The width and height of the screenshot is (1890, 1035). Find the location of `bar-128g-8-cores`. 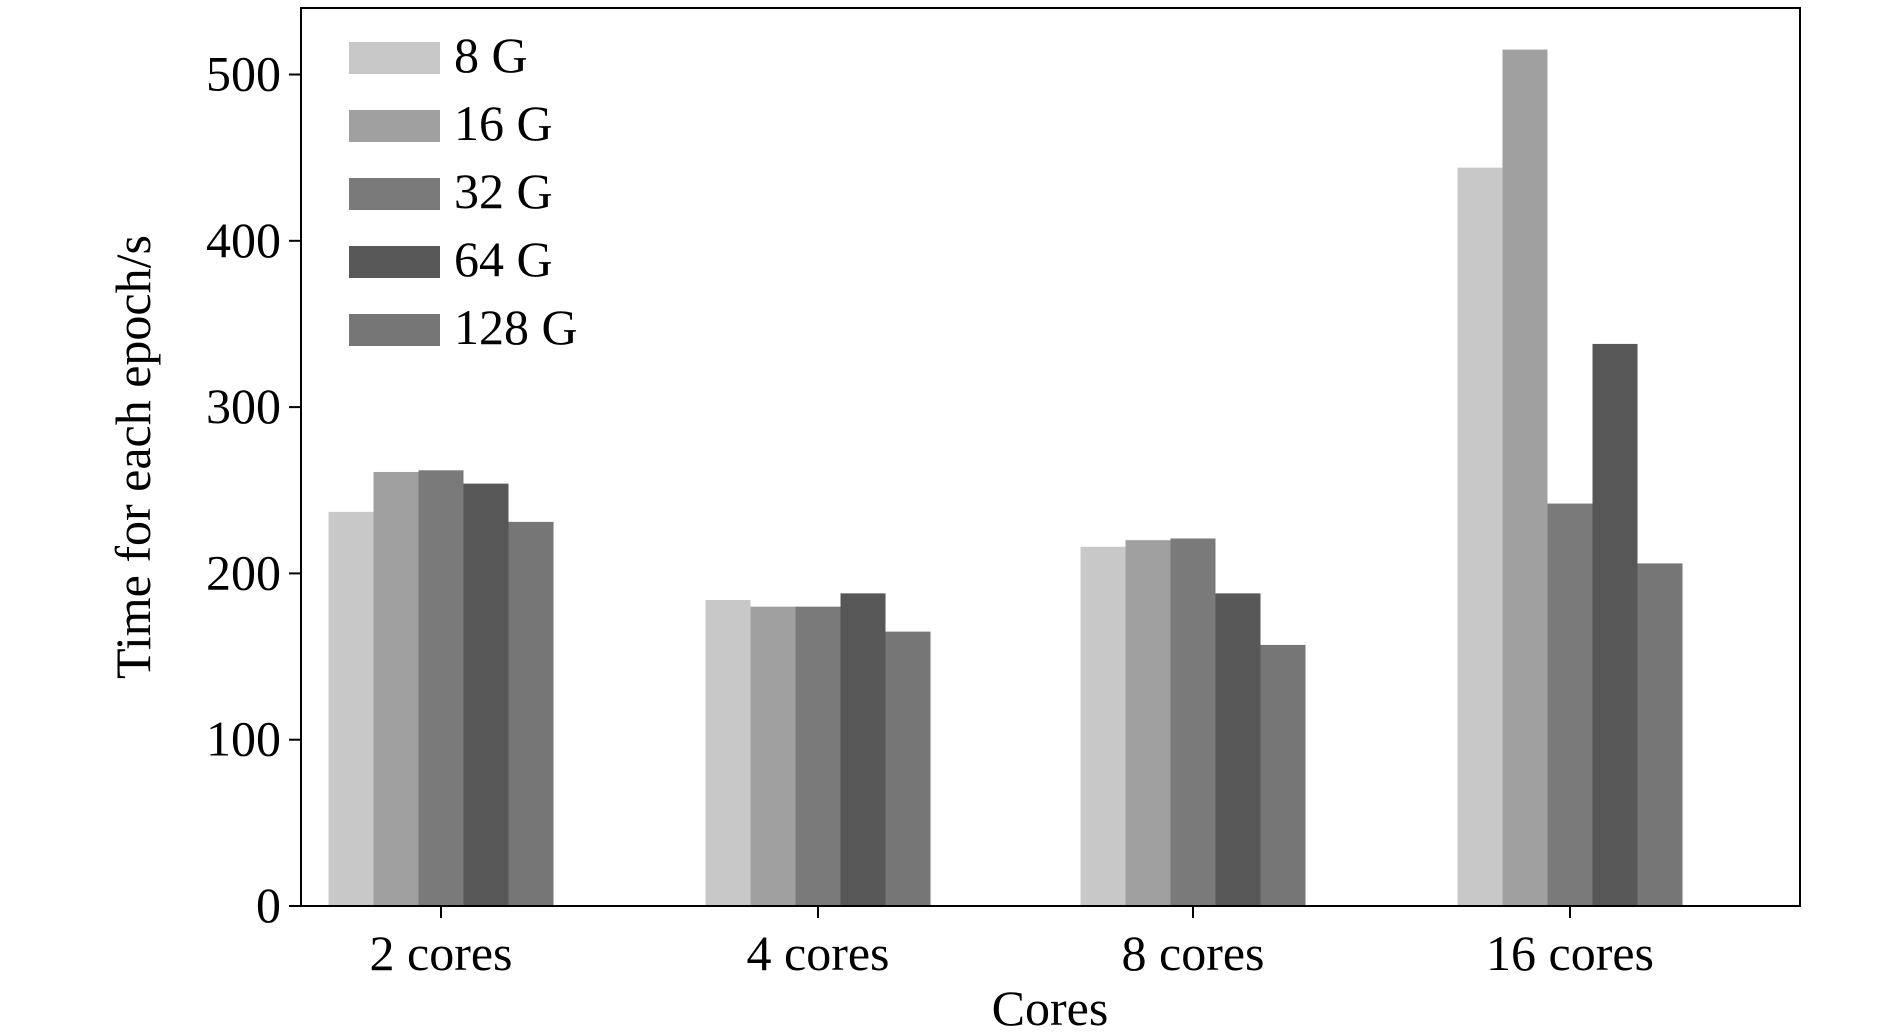

bar-128g-8-cores is located at coordinates (1283, 775).